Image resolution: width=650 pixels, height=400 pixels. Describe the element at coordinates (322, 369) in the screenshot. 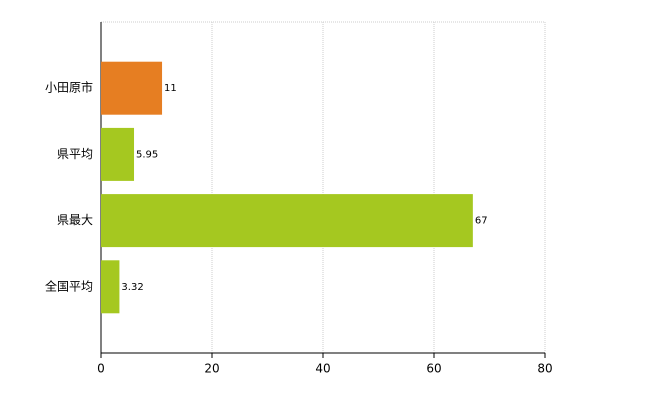

I see `x-tick-label: 40` at that location.